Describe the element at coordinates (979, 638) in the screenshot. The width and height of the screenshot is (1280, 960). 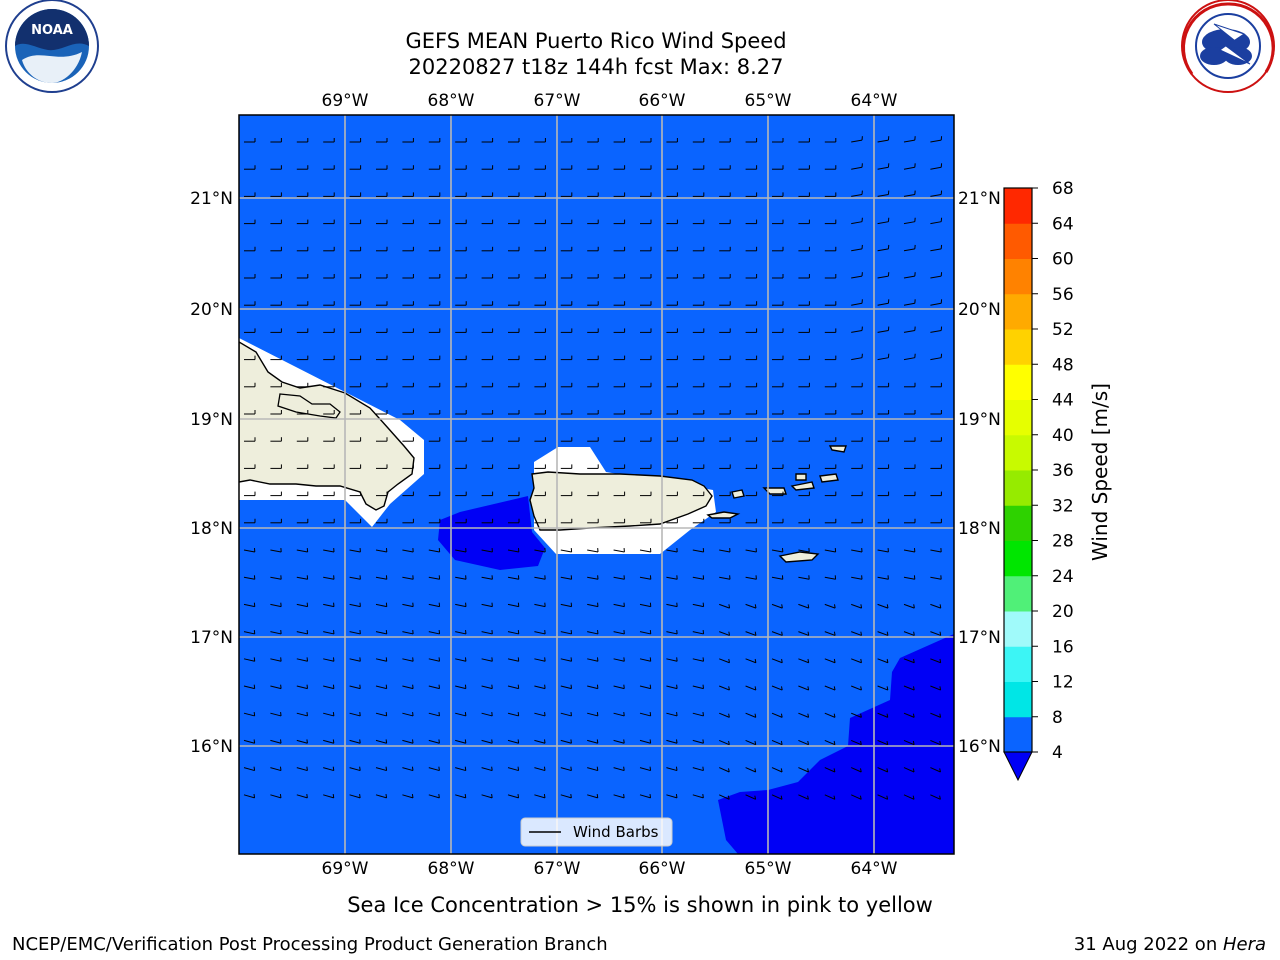
I see `lat-tick-label: 17°N` at that location.